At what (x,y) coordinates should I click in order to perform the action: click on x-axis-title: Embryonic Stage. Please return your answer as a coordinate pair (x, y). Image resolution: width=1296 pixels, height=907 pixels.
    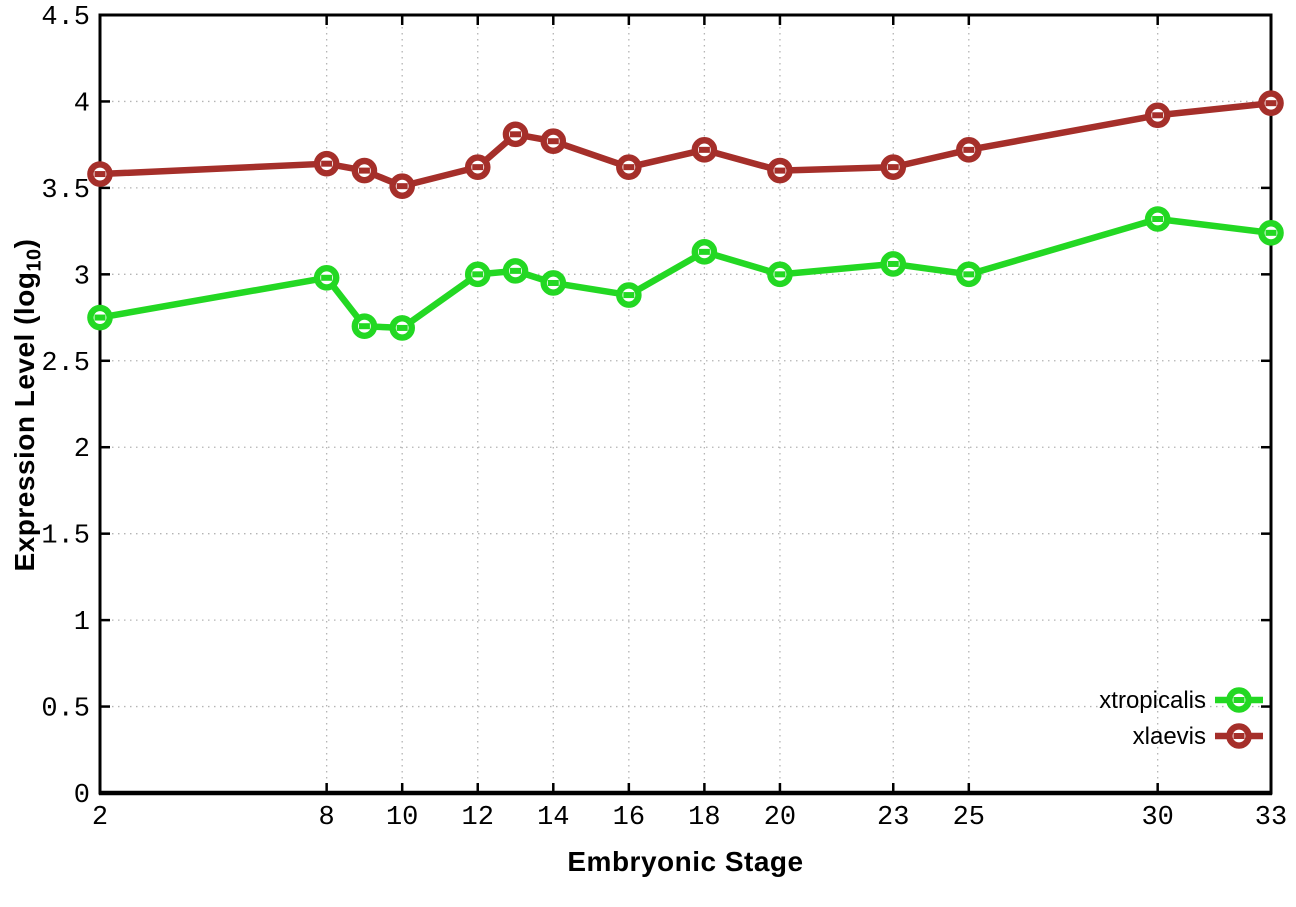
    Looking at the image, I should click on (685, 861).